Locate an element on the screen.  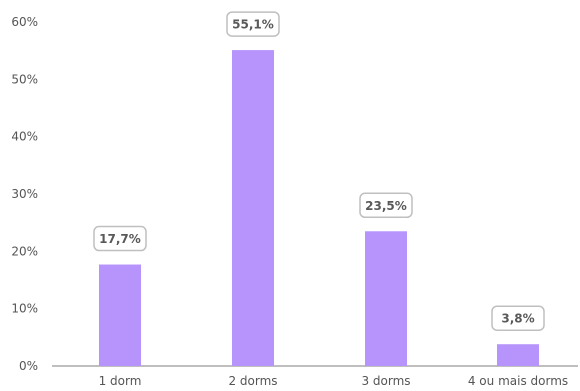
x-category-label: 4 ou mais dorms is located at coordinates (518, 381).